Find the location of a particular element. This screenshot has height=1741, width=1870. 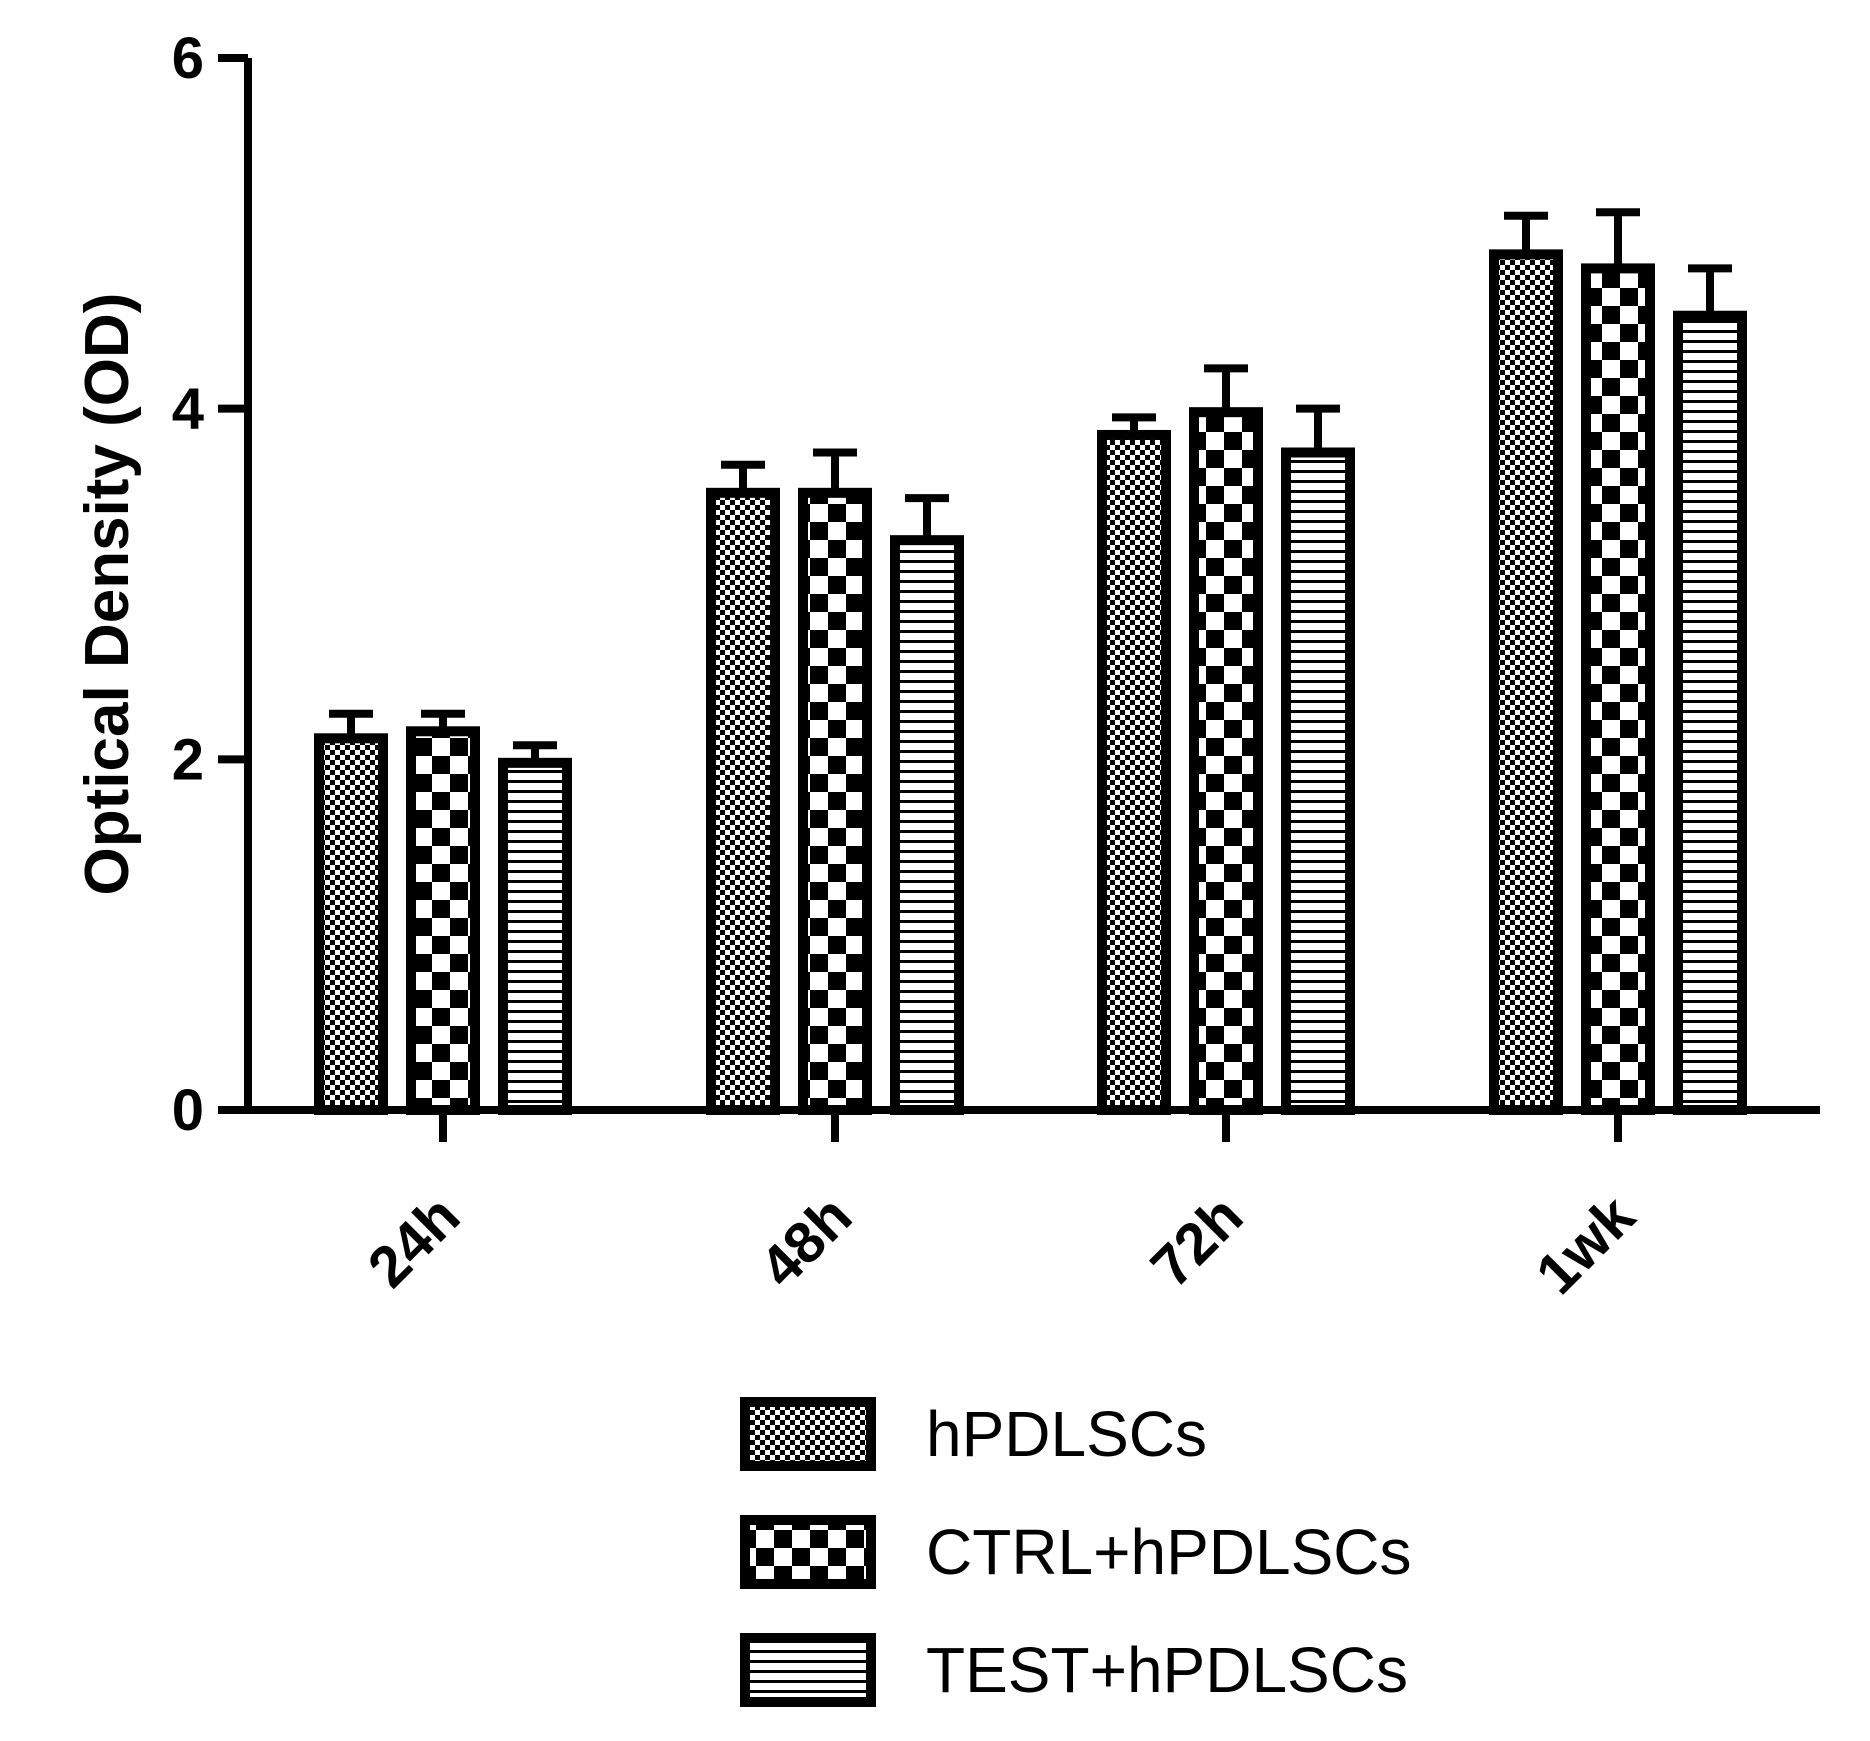

y-axis: 0 2 4 6 is located at coordinates (212, 584).